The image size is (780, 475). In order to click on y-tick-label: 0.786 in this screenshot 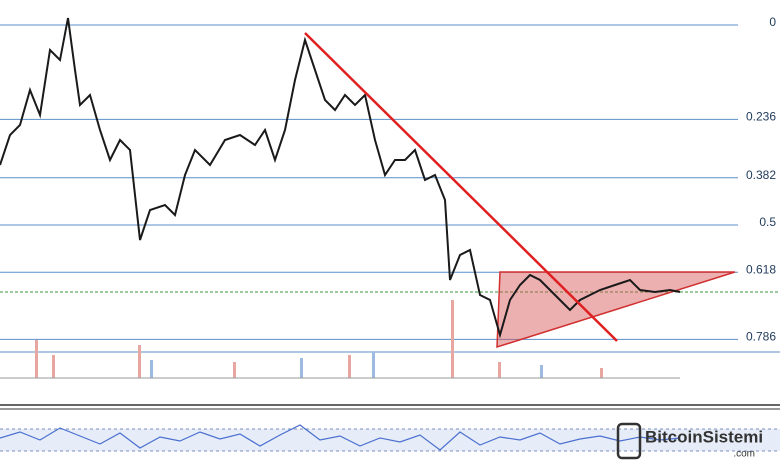, I will do `click(761, 337)`.